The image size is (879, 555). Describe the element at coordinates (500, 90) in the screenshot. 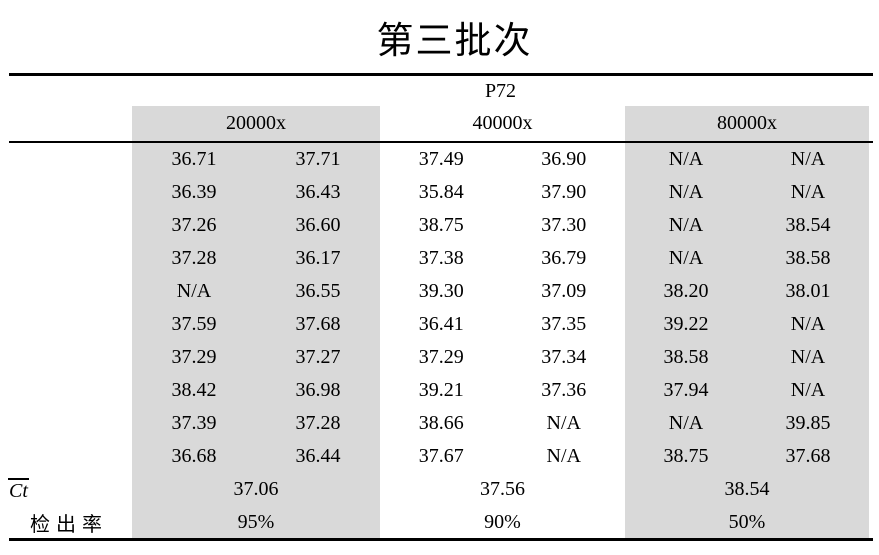

I see `sample-header: P72` at that location.